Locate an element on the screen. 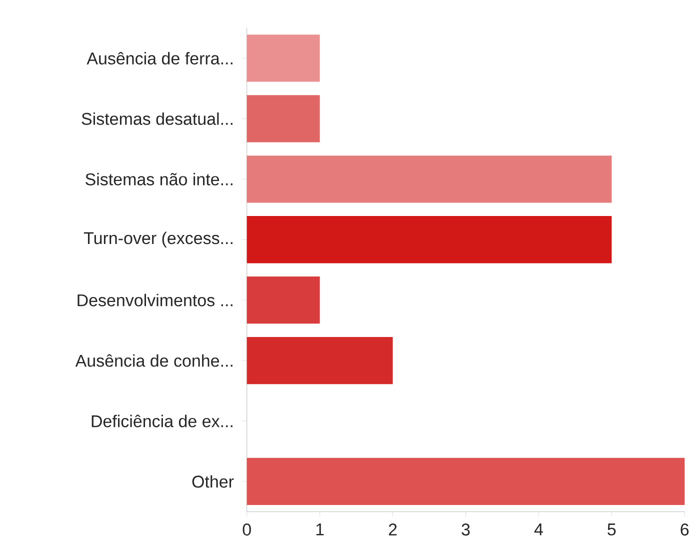 Image resolution: width=695 pixels, height=546 pixels. x-tick-label: 5 is located at coordinates (612, 530).